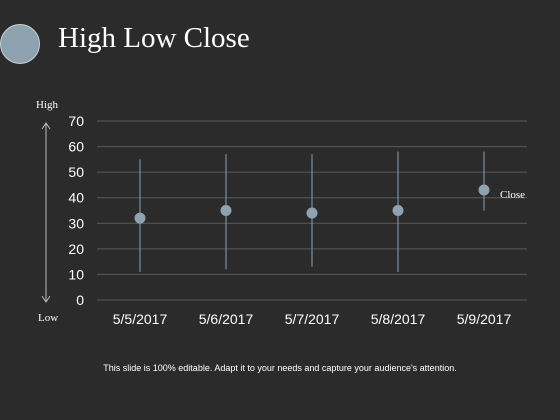 This screenshot has height=420, width=560. Describe the element at coordinates (46, 126) in the screenshot. I see `arrow-head-up` at that location.